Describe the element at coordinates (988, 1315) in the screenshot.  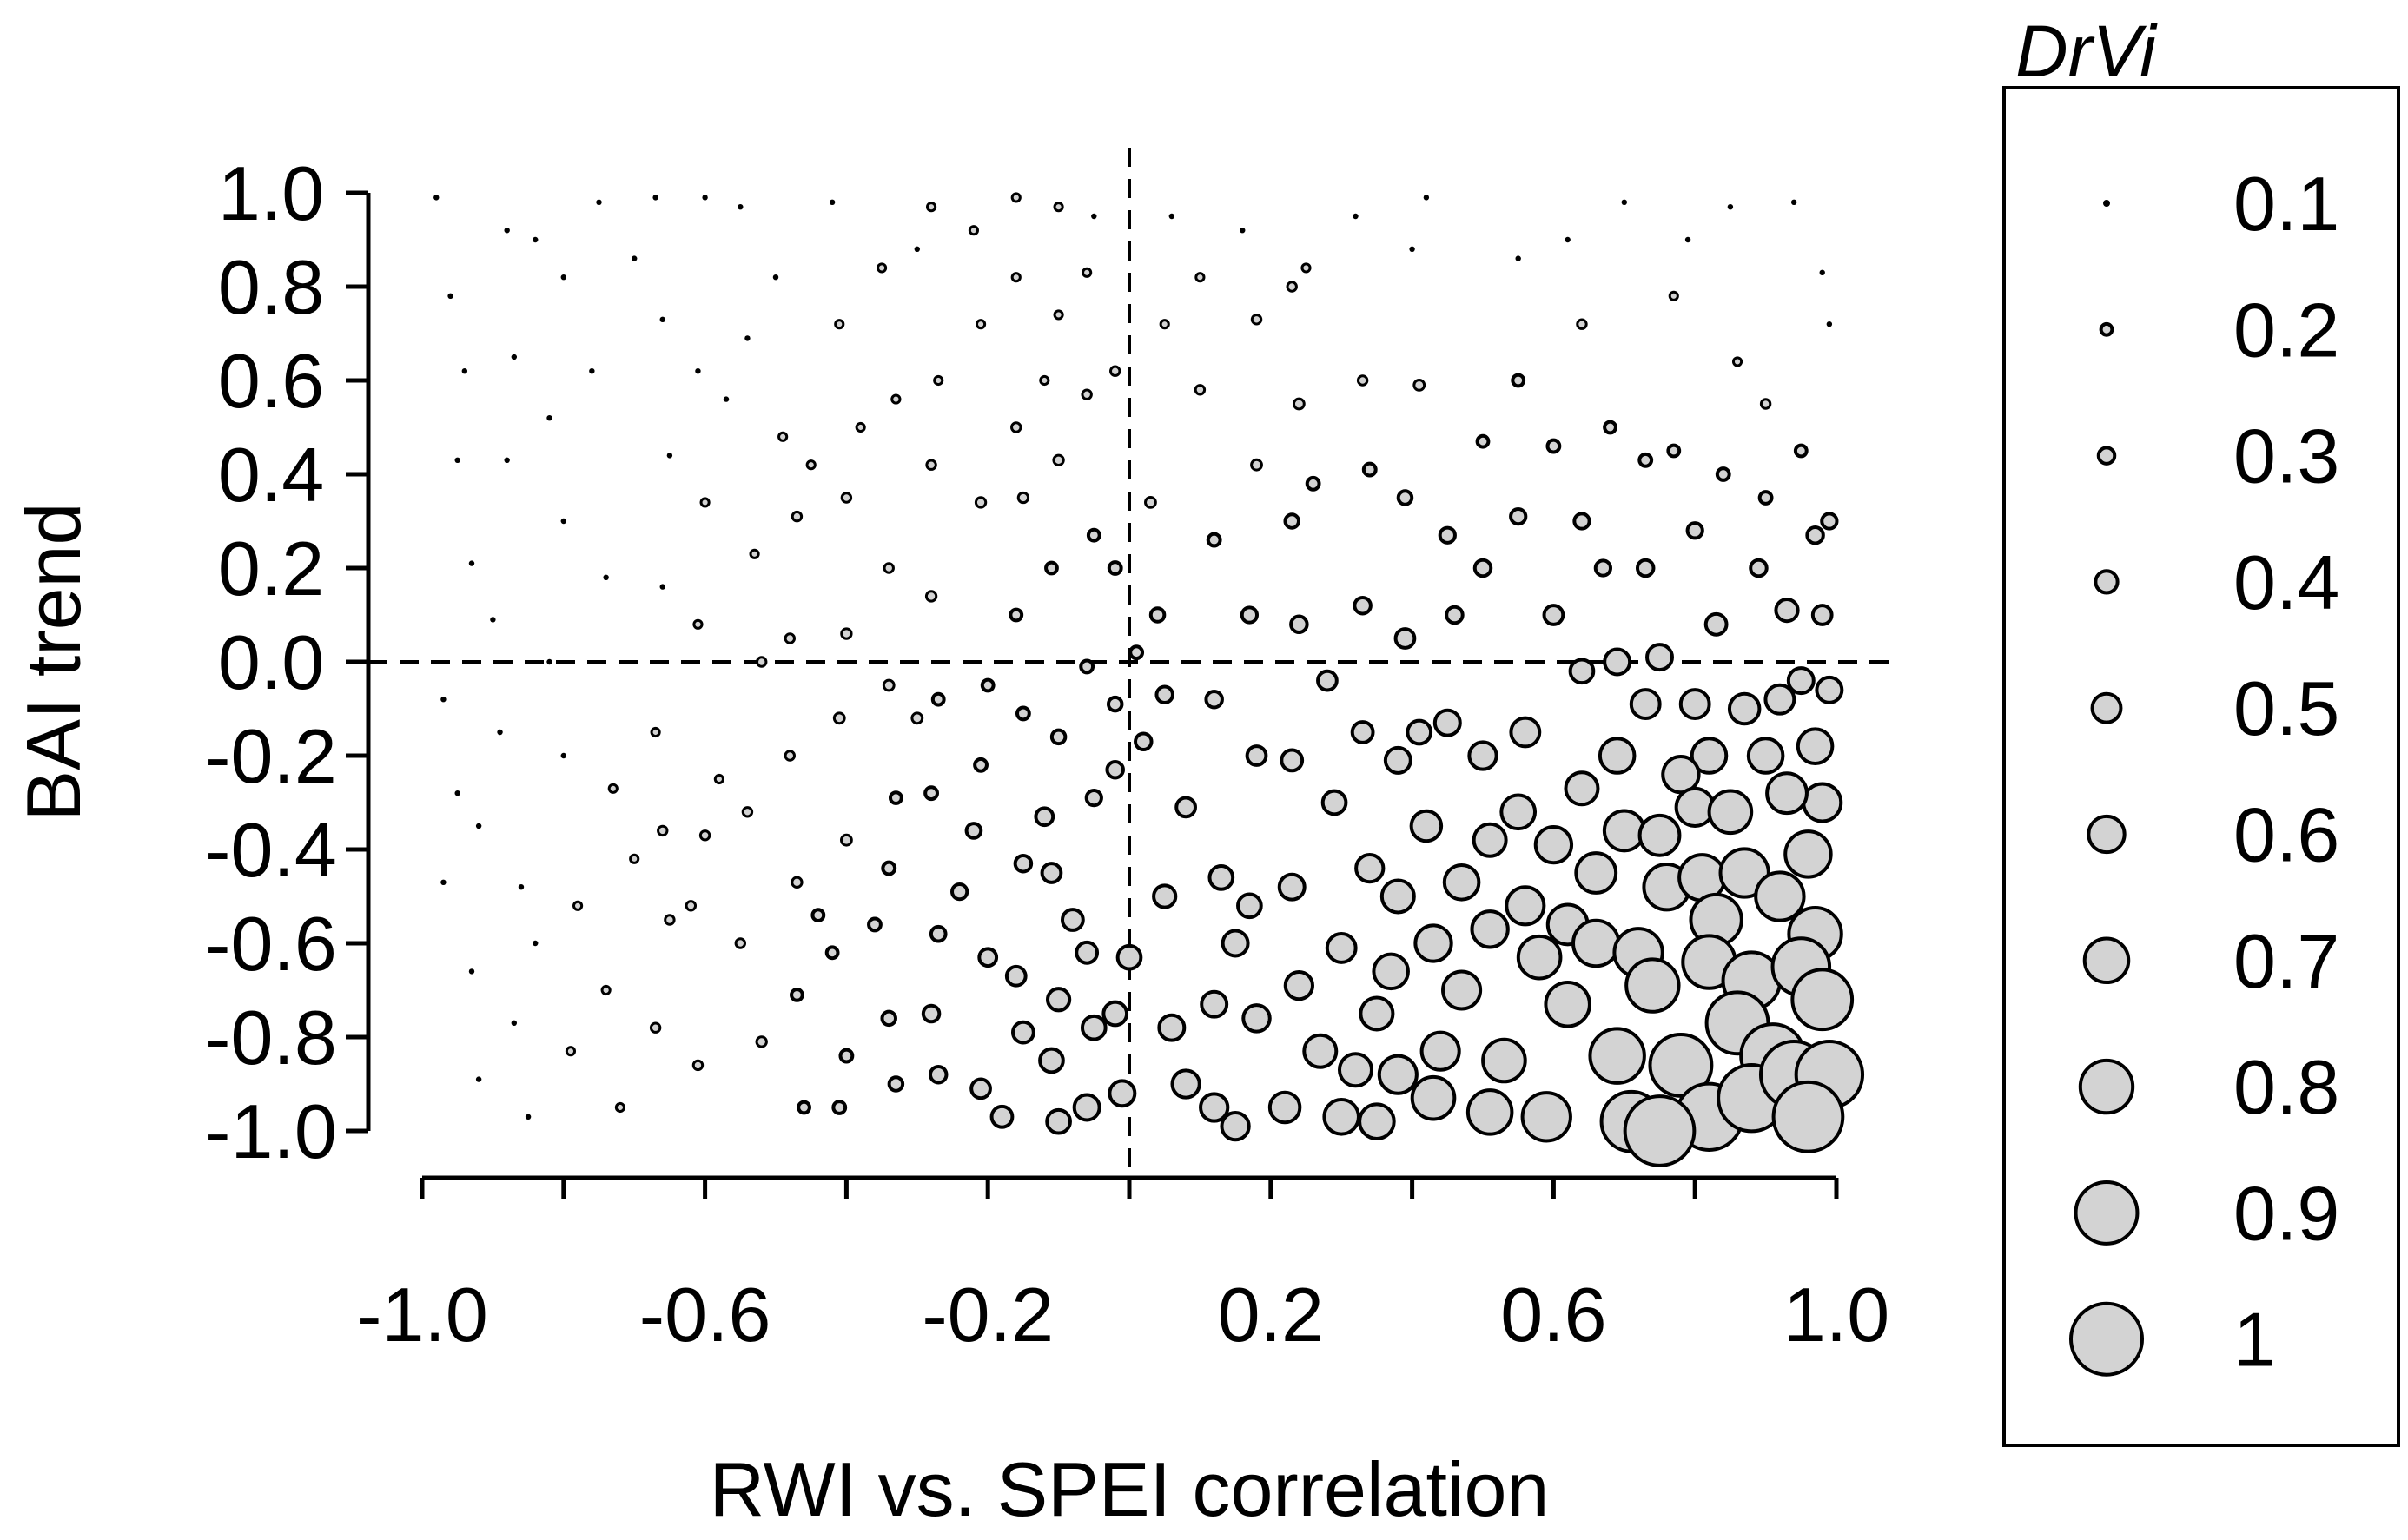
I see `x-tick-label: -0.2` at that location.